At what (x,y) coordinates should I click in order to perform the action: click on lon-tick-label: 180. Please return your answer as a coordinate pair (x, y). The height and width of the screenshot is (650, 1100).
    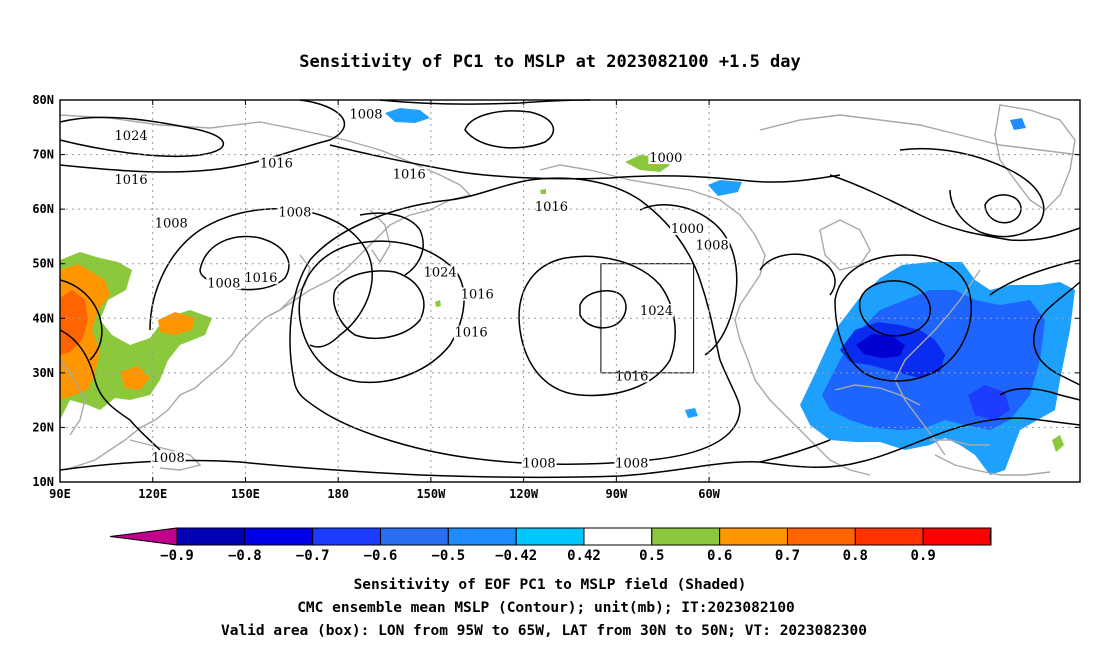
    Looking at the image, I should click on (338, 494).